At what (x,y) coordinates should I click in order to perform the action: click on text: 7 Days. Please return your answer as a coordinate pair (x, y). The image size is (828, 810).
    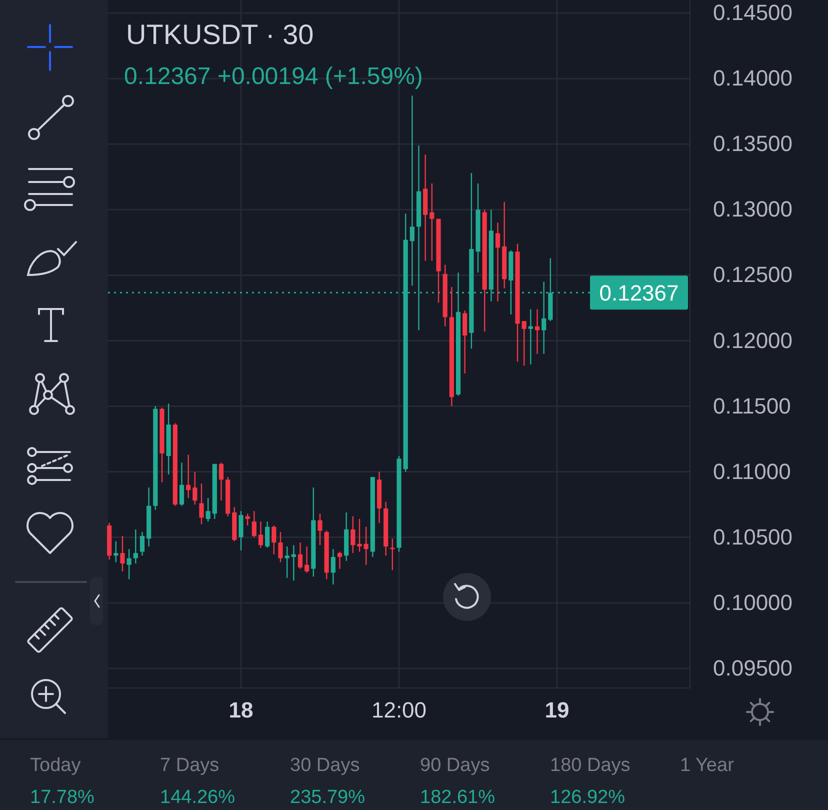
    Looking at the image, I should click on (190, 765).